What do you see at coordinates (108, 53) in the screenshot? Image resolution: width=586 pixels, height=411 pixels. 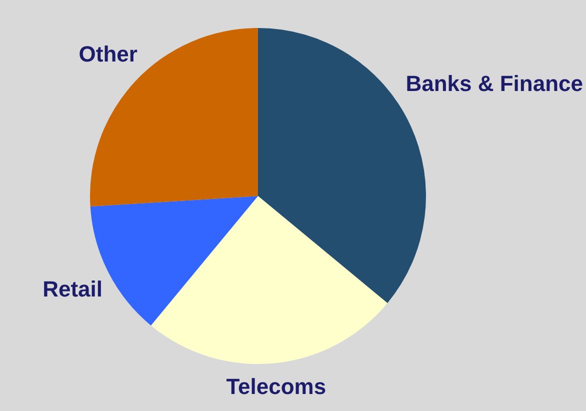 I see `slice-label: Other` at bounding box center [108, 53].